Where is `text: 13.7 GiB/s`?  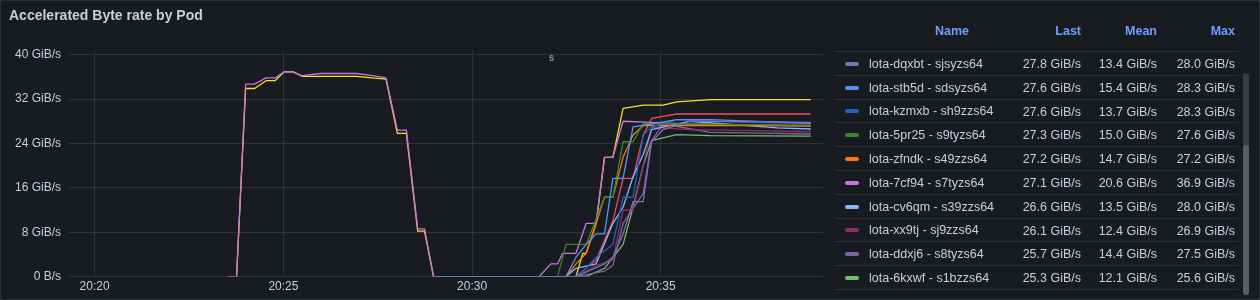
text: 13.7 GiB/s is located at coordinates (1127, 111).